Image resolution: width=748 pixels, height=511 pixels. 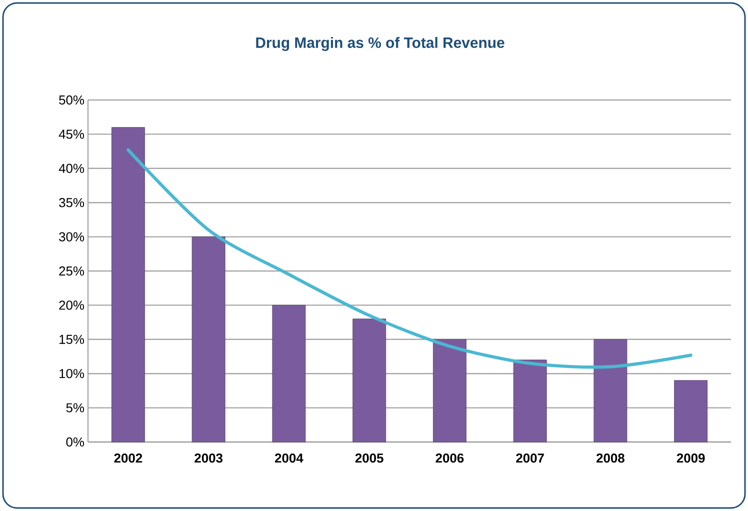 I want to click on y-tick-label: 10%, so click(x=72, y=373).